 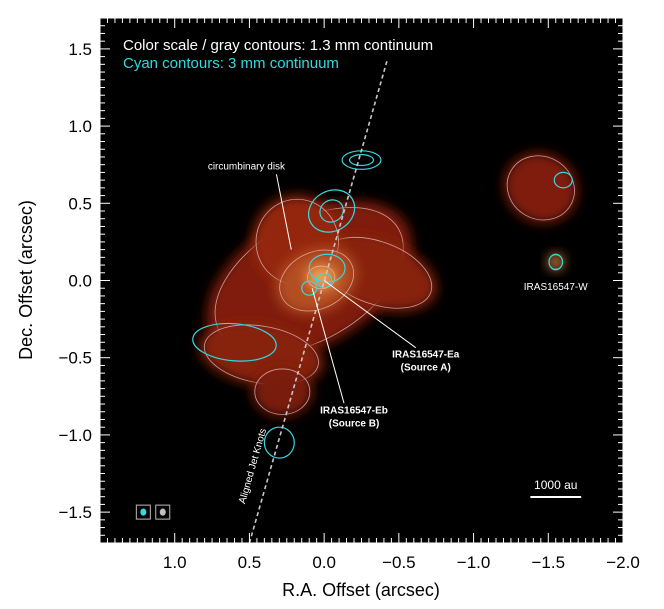 I want to click on y-tick-label: −1.5, so click(x=75, y=512).